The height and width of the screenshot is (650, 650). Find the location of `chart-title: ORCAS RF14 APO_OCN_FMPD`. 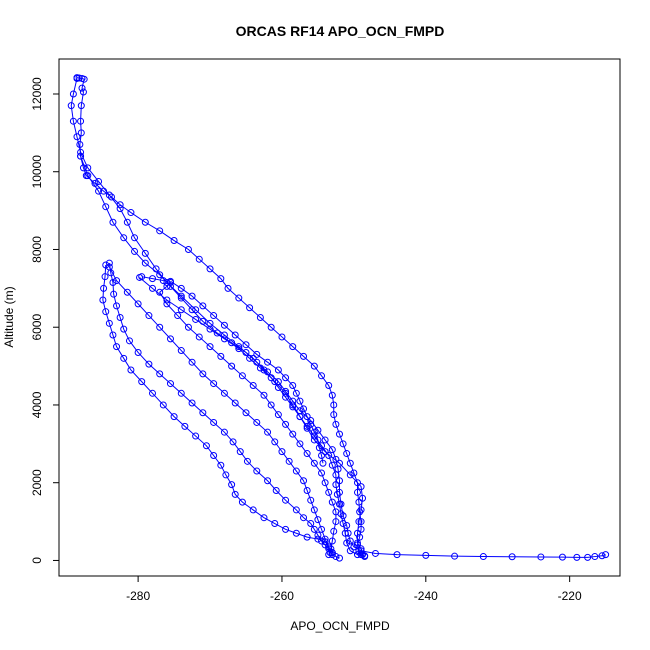

chart-title: ORCAS RF14 APO_OCN_FMPD is located at coordinates (340, 31).